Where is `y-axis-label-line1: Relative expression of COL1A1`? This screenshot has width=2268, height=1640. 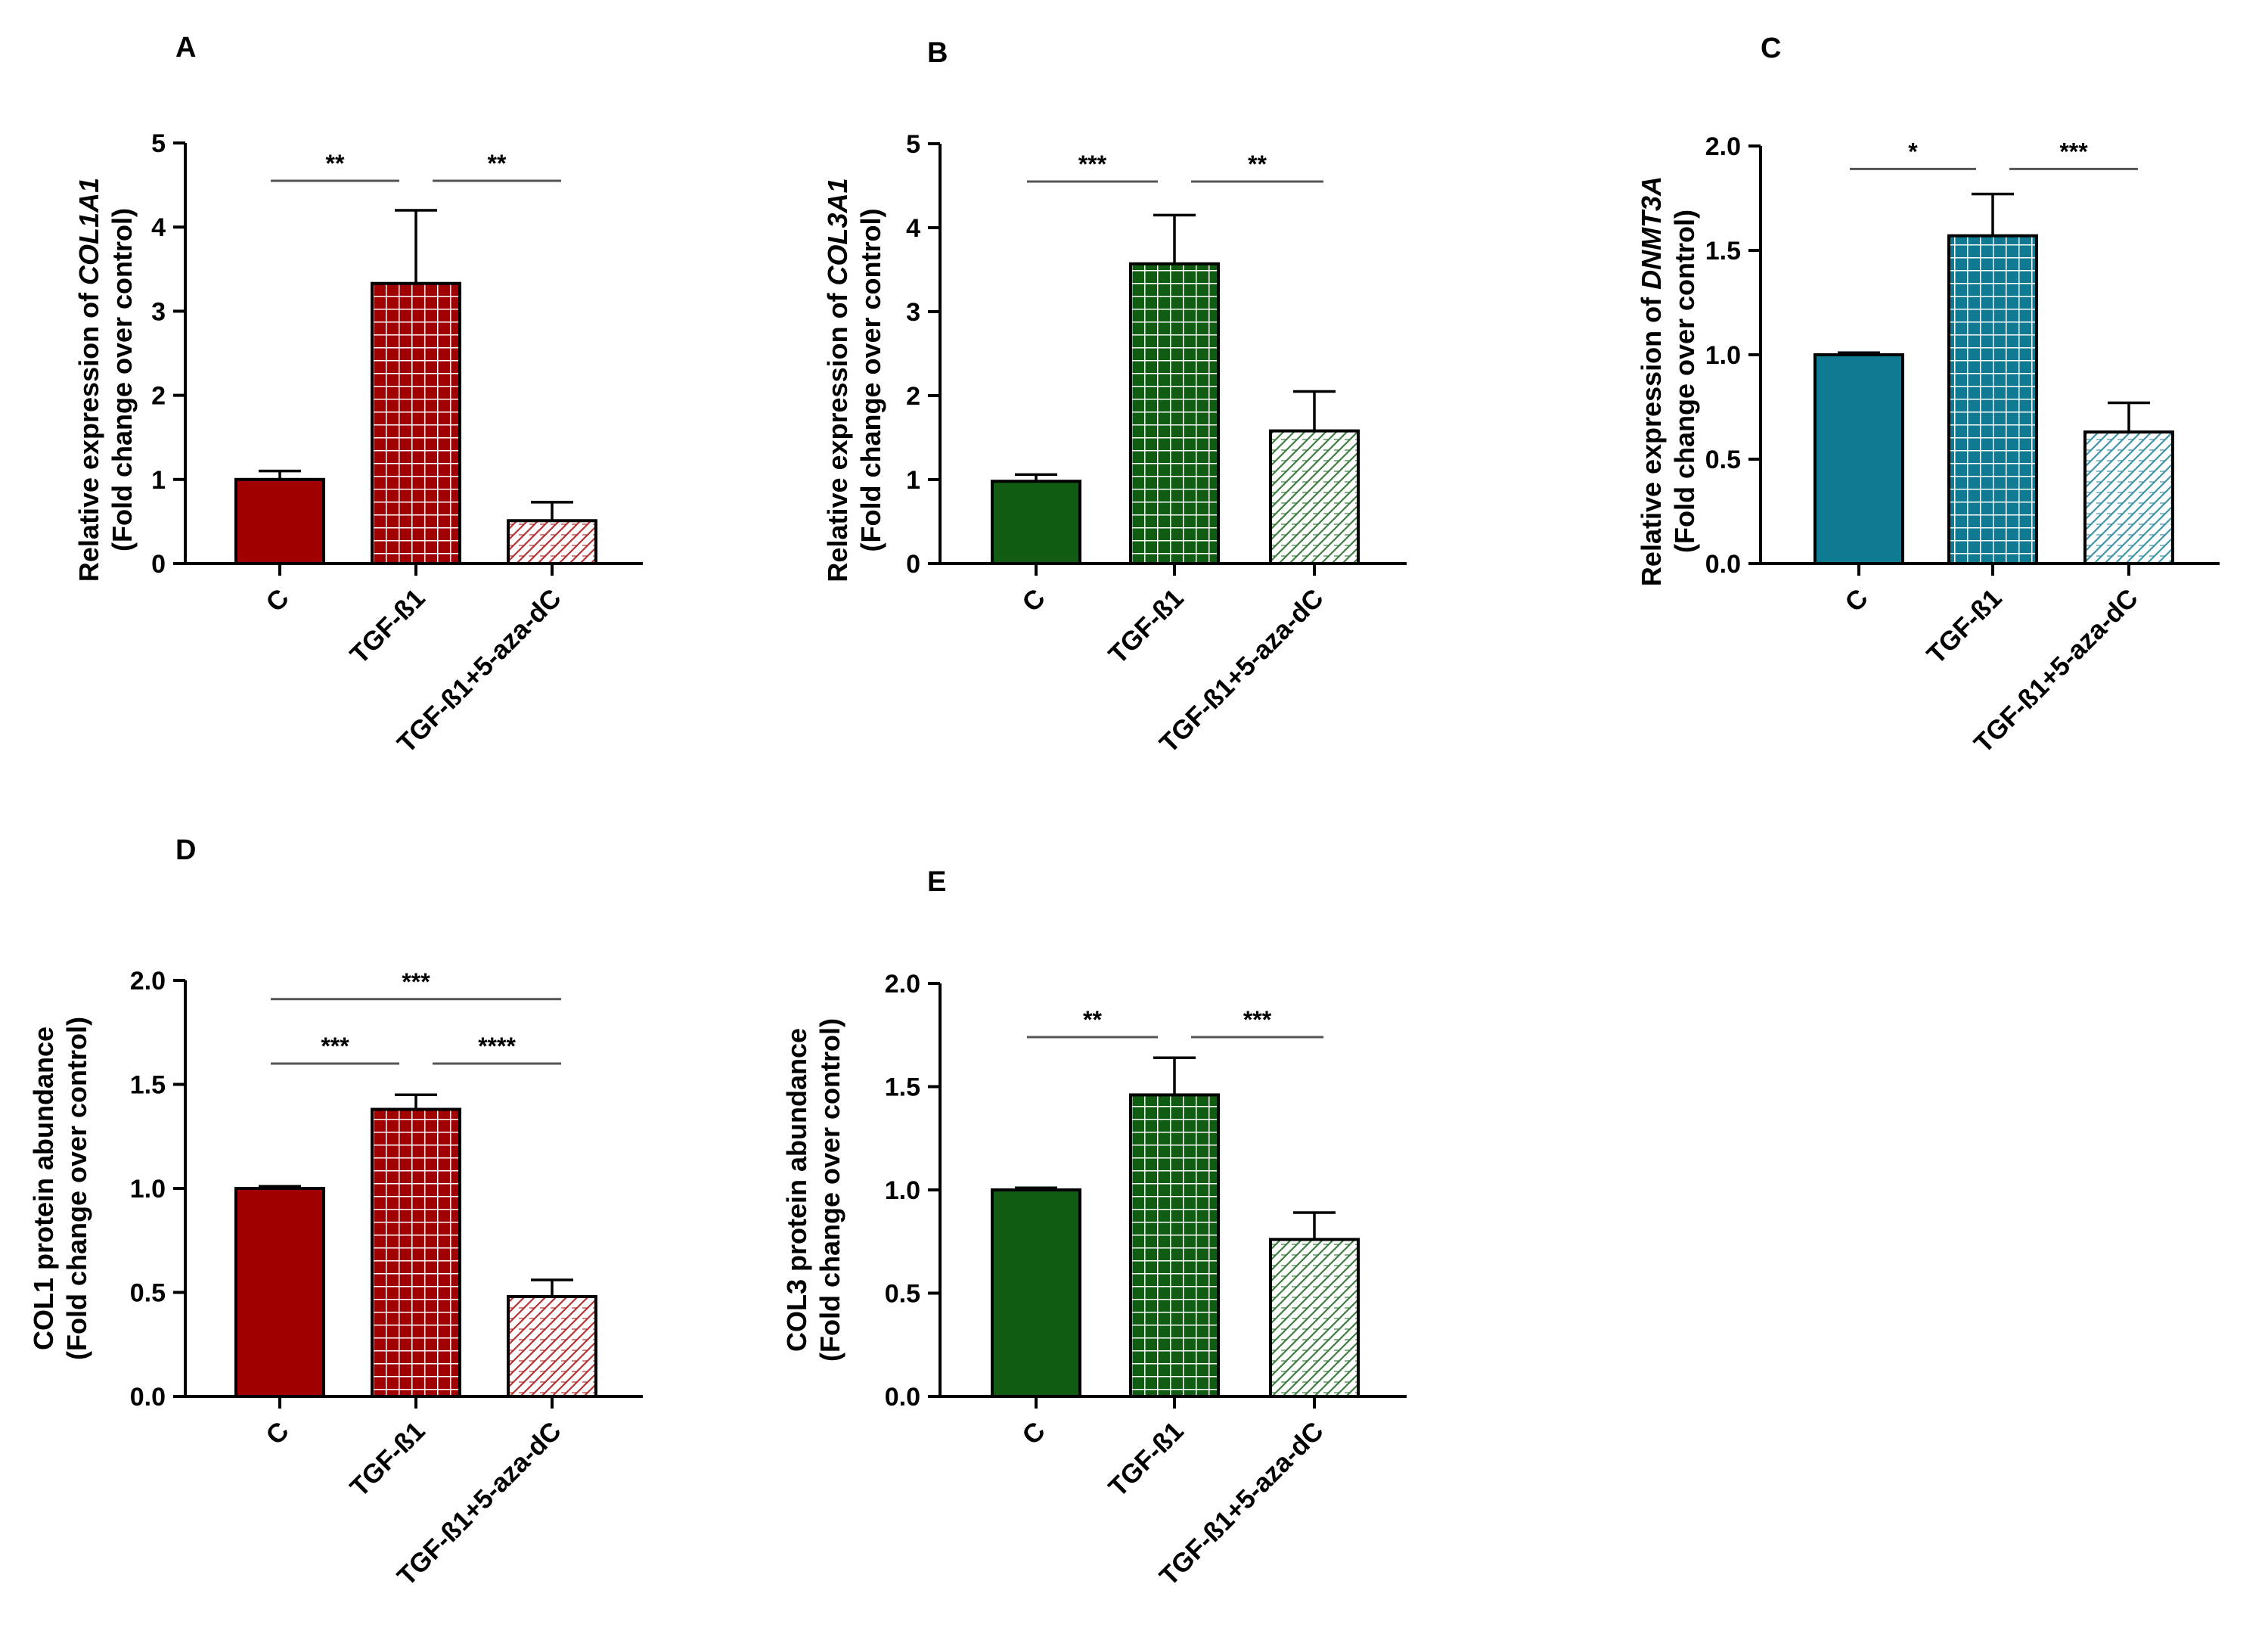
y-axis-label-line1: Relative expression of COL1A1 is located at coordinates (88, 380).